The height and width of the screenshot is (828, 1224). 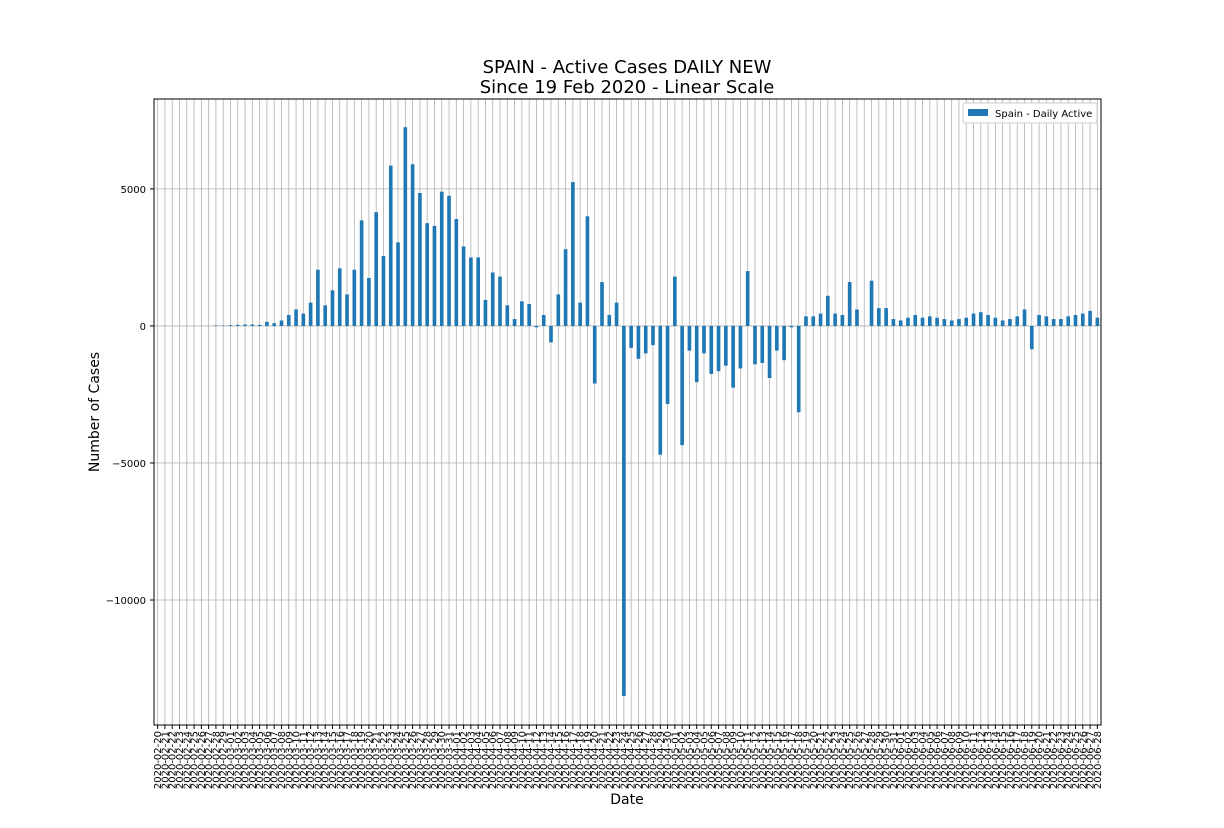 I want to click on x-tick-label: 2020-06-20, so click(x=1040, y=760).